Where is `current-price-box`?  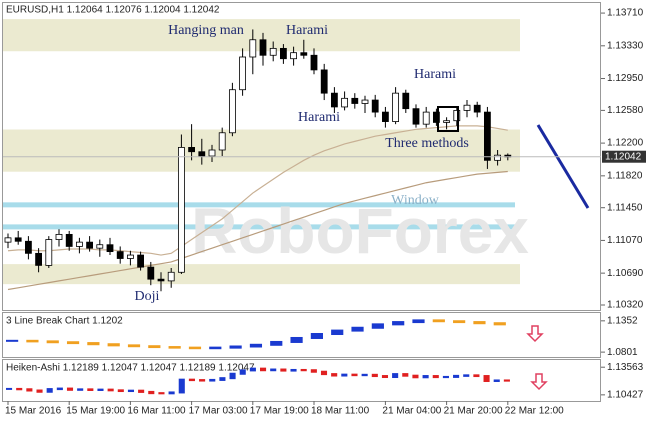
current-price-box is located at coordinates (624, 156).